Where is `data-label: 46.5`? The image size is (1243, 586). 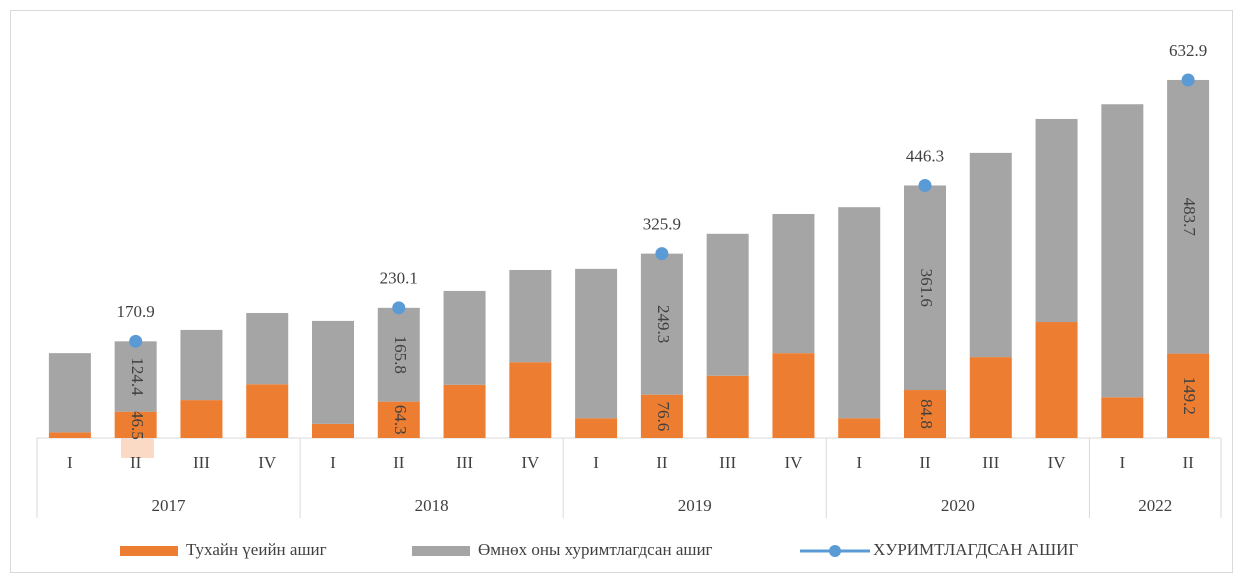
data-label: 46.5 is located at coordinates (137, 425).